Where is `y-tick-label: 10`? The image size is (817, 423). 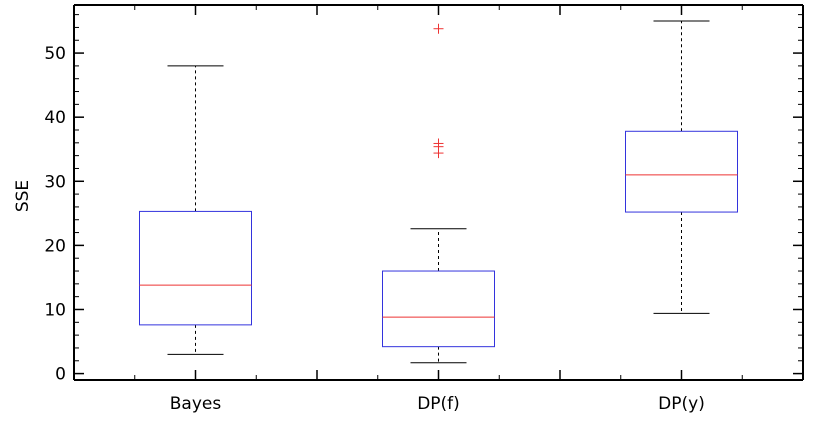
y-tick-label: 10 is located at coordinates (55, 310).